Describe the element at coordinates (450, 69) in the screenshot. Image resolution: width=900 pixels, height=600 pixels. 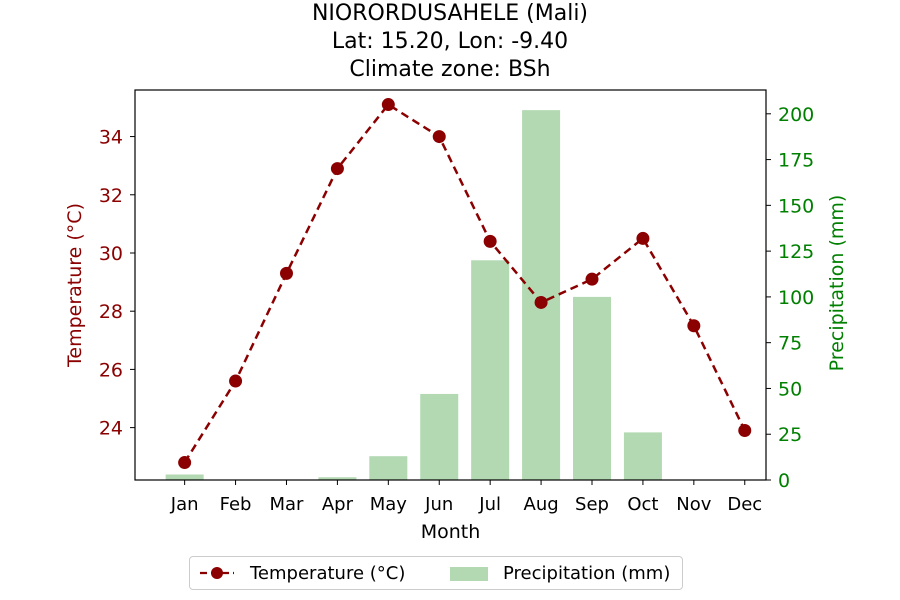
I see `chart-title-line-3: Climate zone: BSh` at that location.